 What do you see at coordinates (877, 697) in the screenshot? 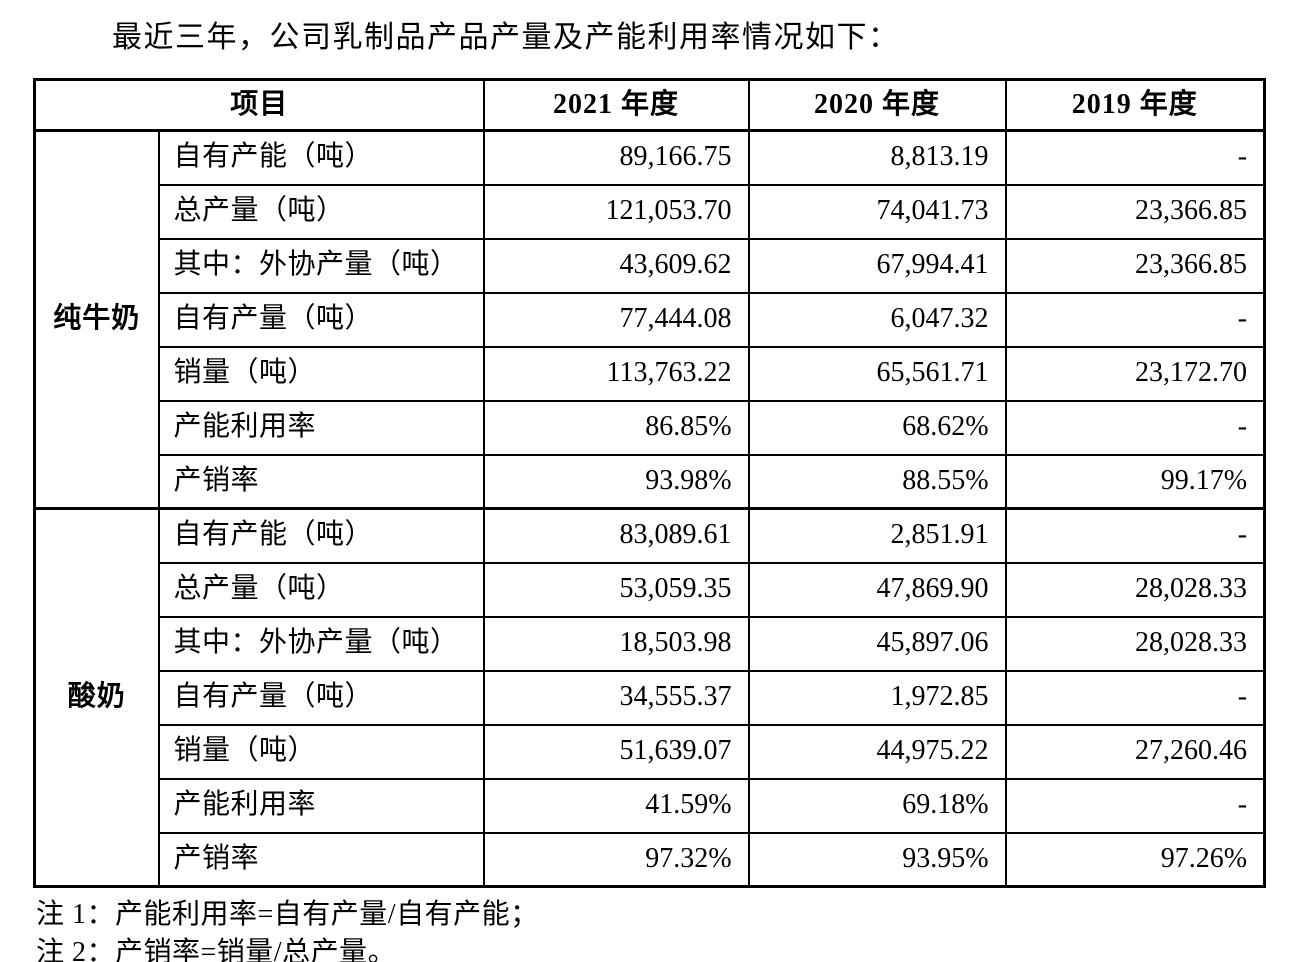
I see `value-cell-2020: 1,972.85` at bounding box center [877, 697].